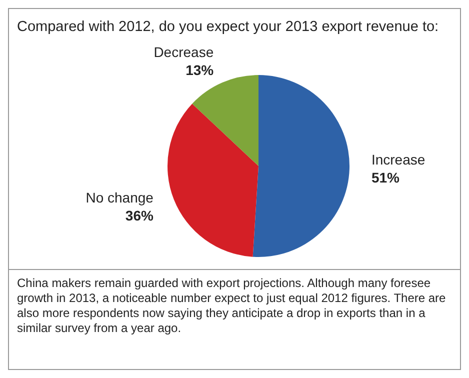 The width and height of the screenshot is (469, 378). Describe the element at coordinates (120, 197) in the screenshot. I see `slice-label: No change` at that location.